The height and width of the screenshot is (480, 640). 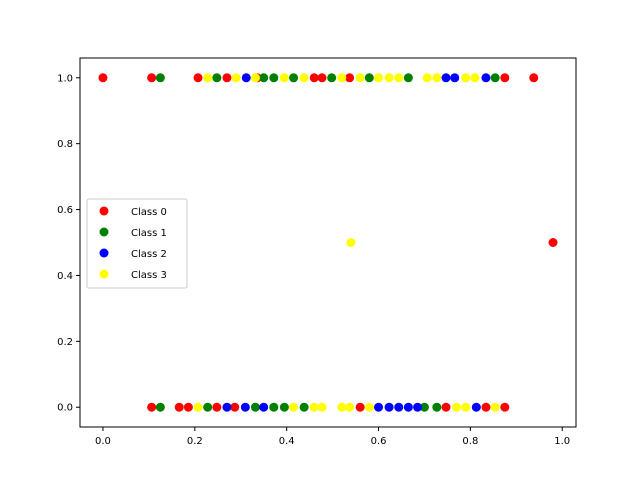 I want to click on x-tick-label: 0.8, so click(x=470, y=441).